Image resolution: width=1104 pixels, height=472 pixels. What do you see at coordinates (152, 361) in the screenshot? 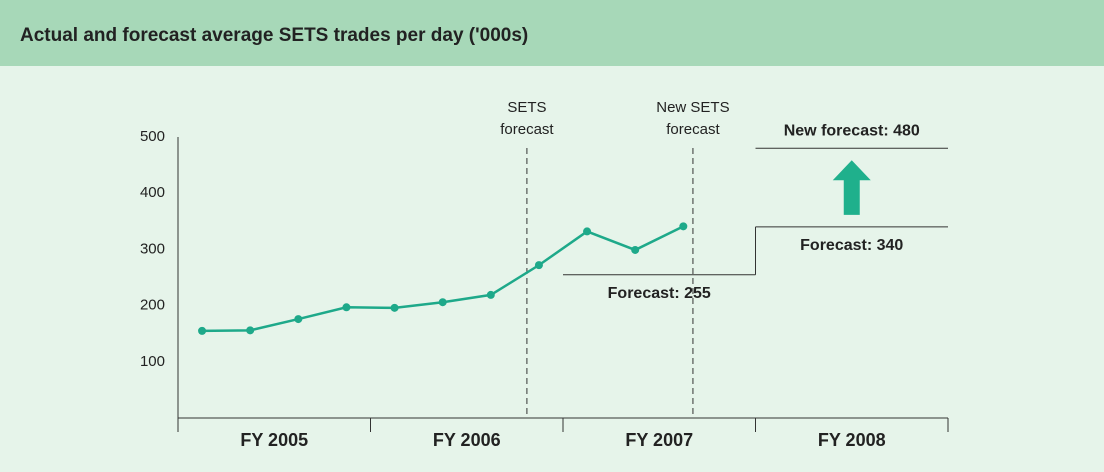
I see `y-tick-label: 100` at bounding box center [152, 361].